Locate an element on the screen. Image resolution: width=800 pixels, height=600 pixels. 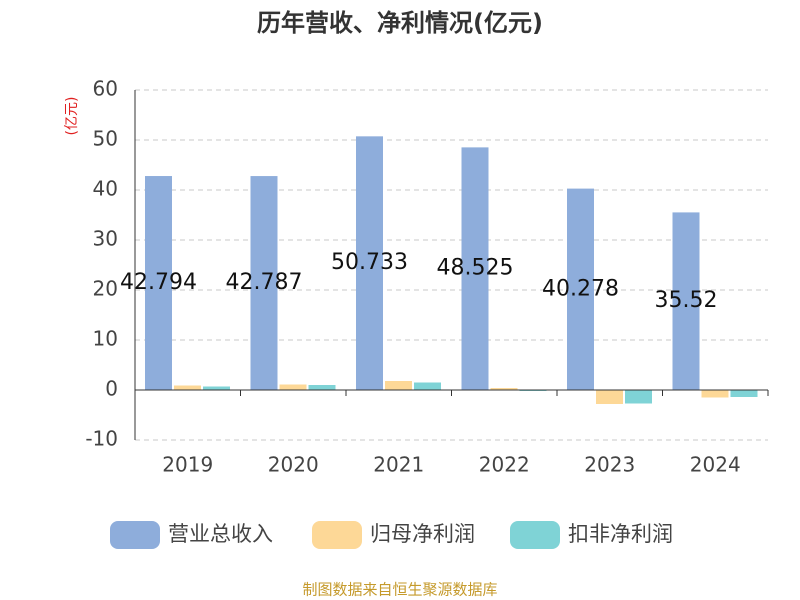
data-label: 35.52 is located at coordinates (686, 300).